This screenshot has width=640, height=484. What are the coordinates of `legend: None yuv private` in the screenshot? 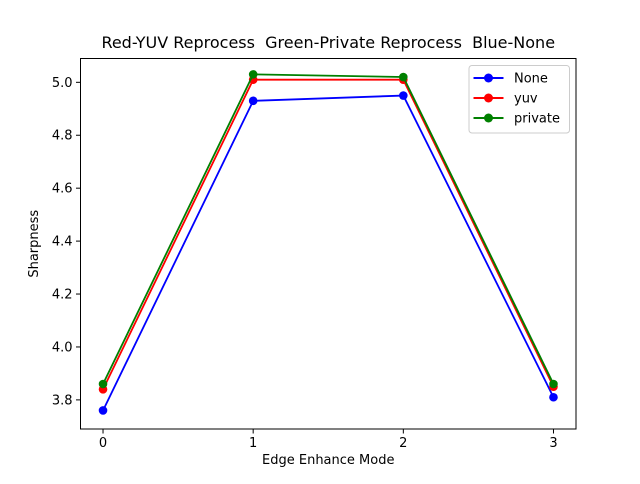 It's located at (519, 99).